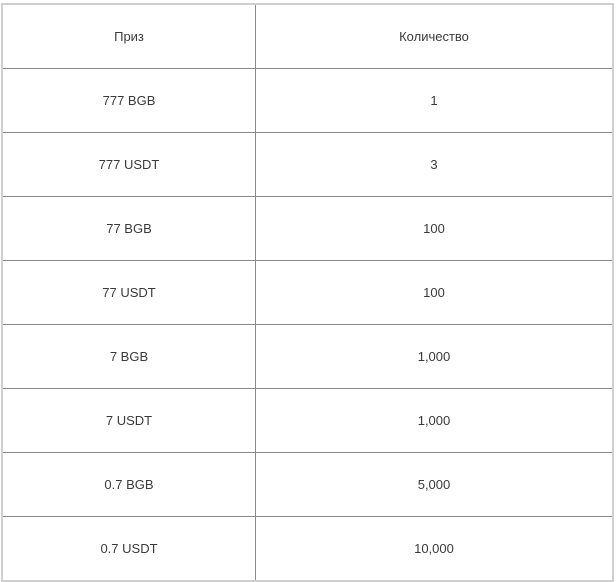 The height and width of the screenshot is (582, 616). What do you see at coordinates (129, 228) in the screenshot?
I see `prize-cell: 77 BGB` at bounding box center [129, 228].